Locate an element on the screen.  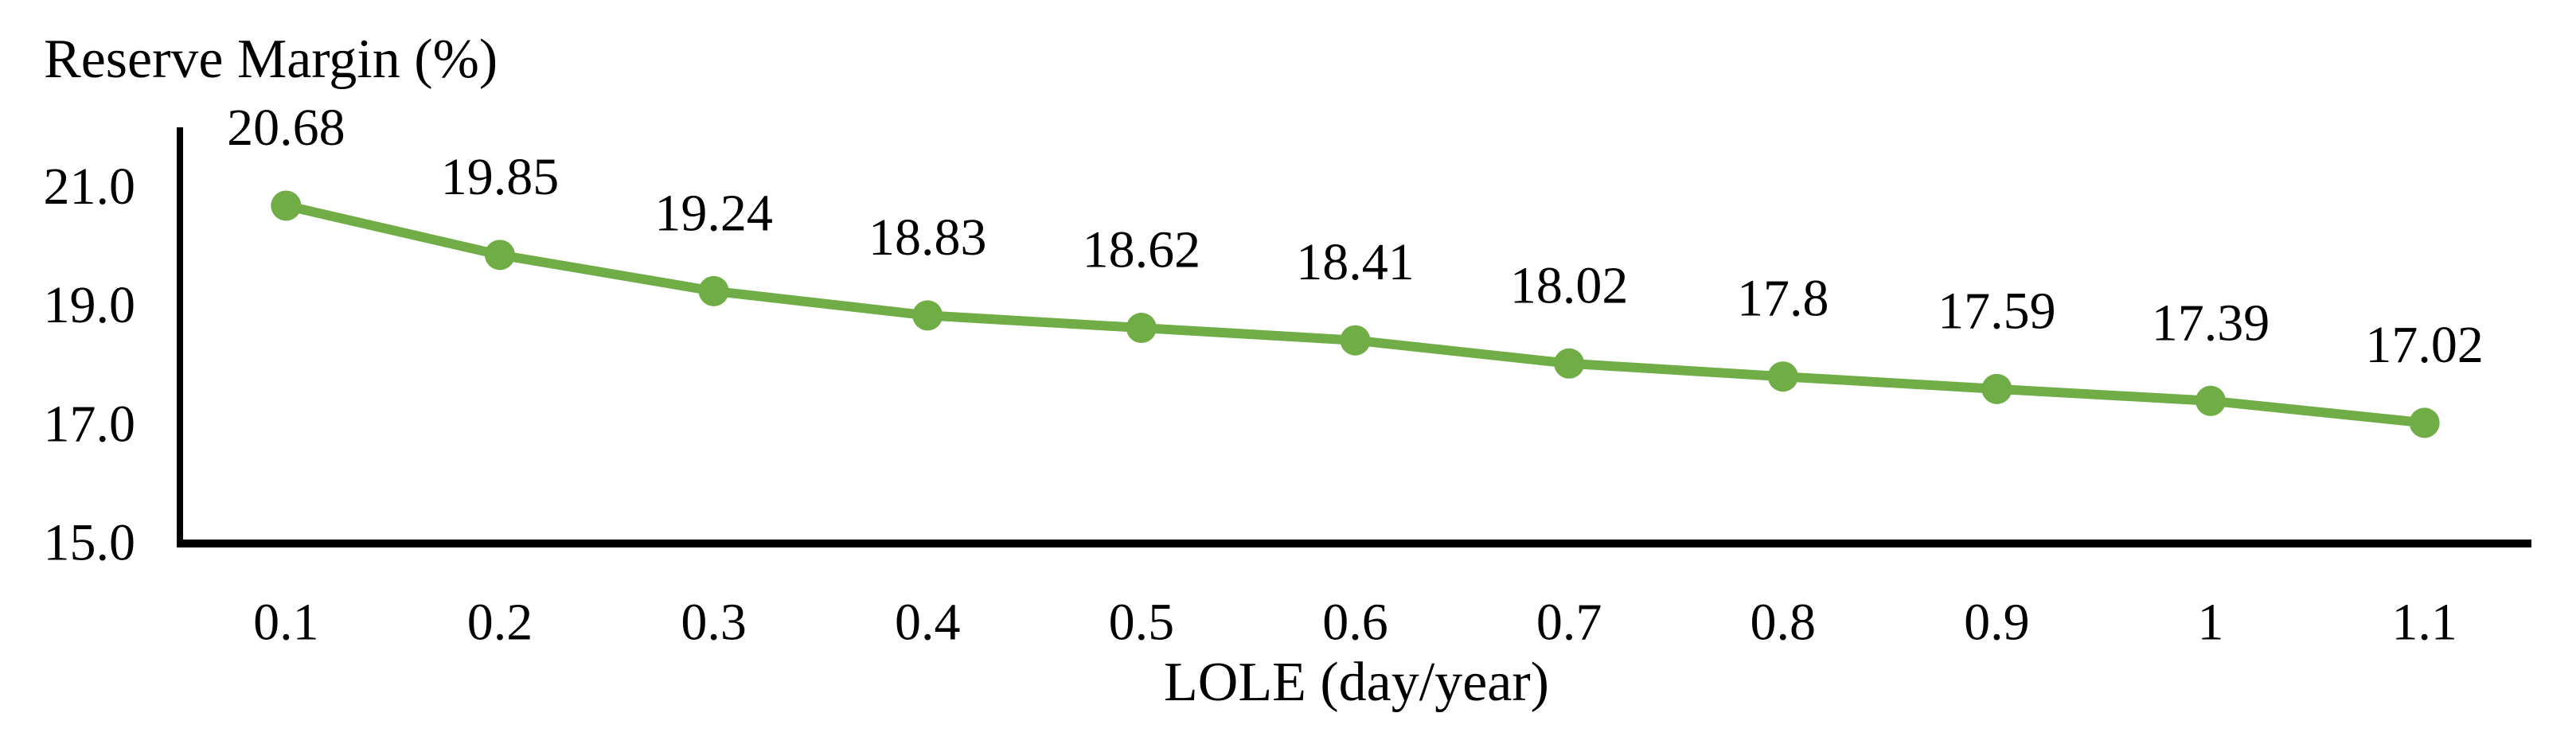
y-tick-label: 15.0 is located at coordinates (90, 543).